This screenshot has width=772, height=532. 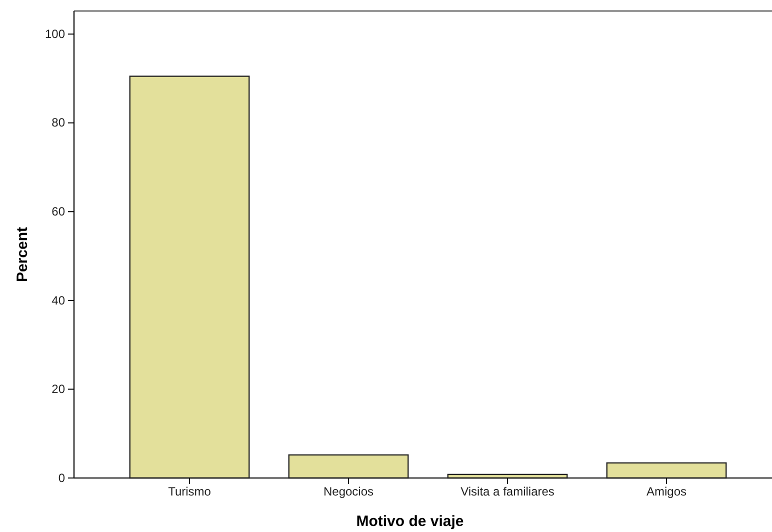 What do you see at coordinates (62, 477) in the screenshot?
I see `y-tick-label: 0` at bounding box center [62, 477].